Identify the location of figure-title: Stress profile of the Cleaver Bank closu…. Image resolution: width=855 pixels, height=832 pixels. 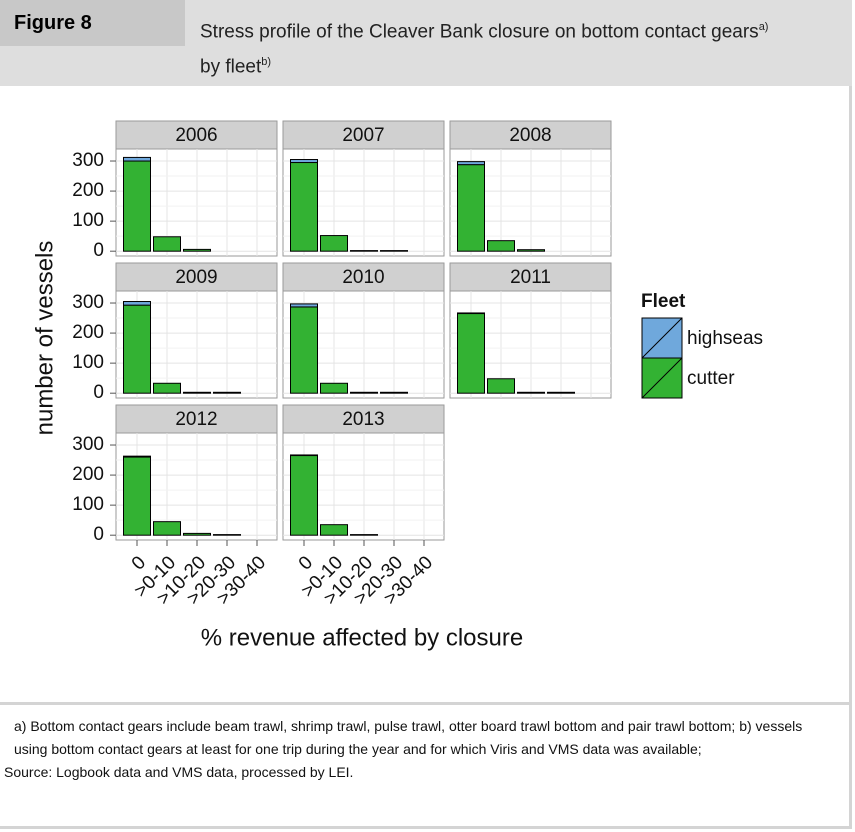
(522, 47).